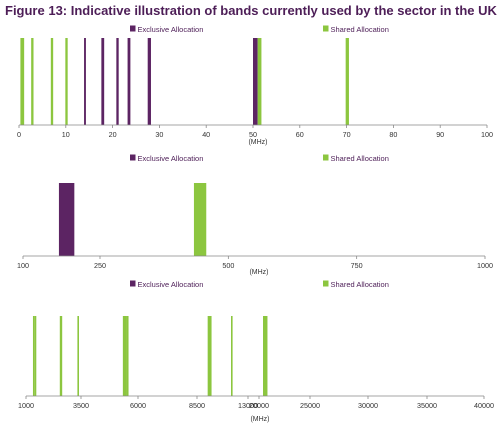 Image resolution: width=500 pixels, height=426 pixels. Describe the element at coordinates (253, 134) in the screenshot. I see `x-tick-label: 50` at that location.